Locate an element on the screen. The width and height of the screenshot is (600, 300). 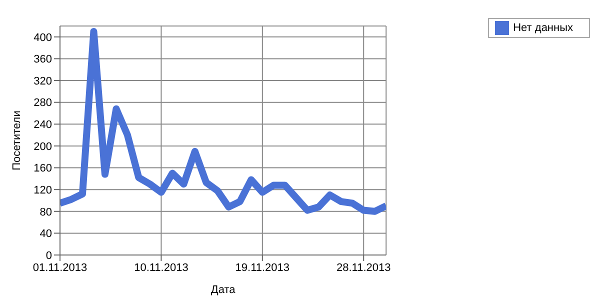
y-tick-label: 200 is located at coordinates (43, 146).